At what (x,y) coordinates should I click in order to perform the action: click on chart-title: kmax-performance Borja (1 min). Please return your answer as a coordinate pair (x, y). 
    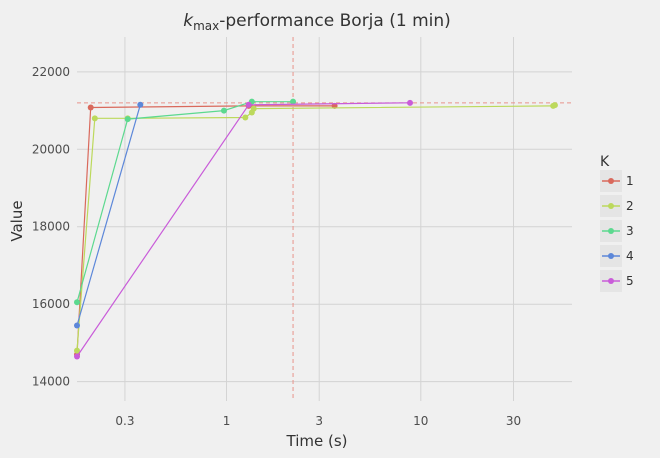
    Looking at the image, I should click on (317, 22).